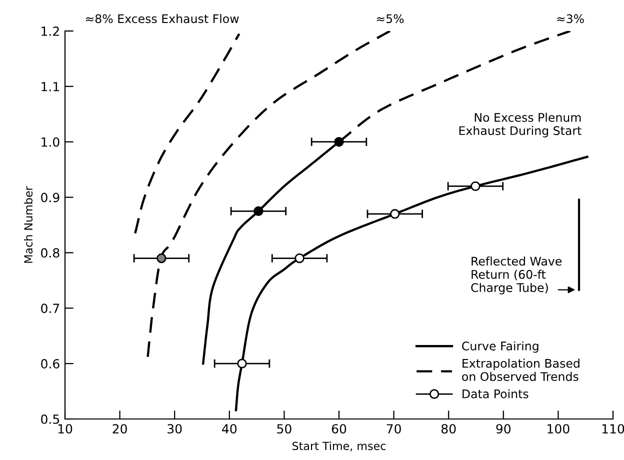  Describe the element at coordinates (339, 429) in the screenshot. I see `x-tick-label: 60` at that location.